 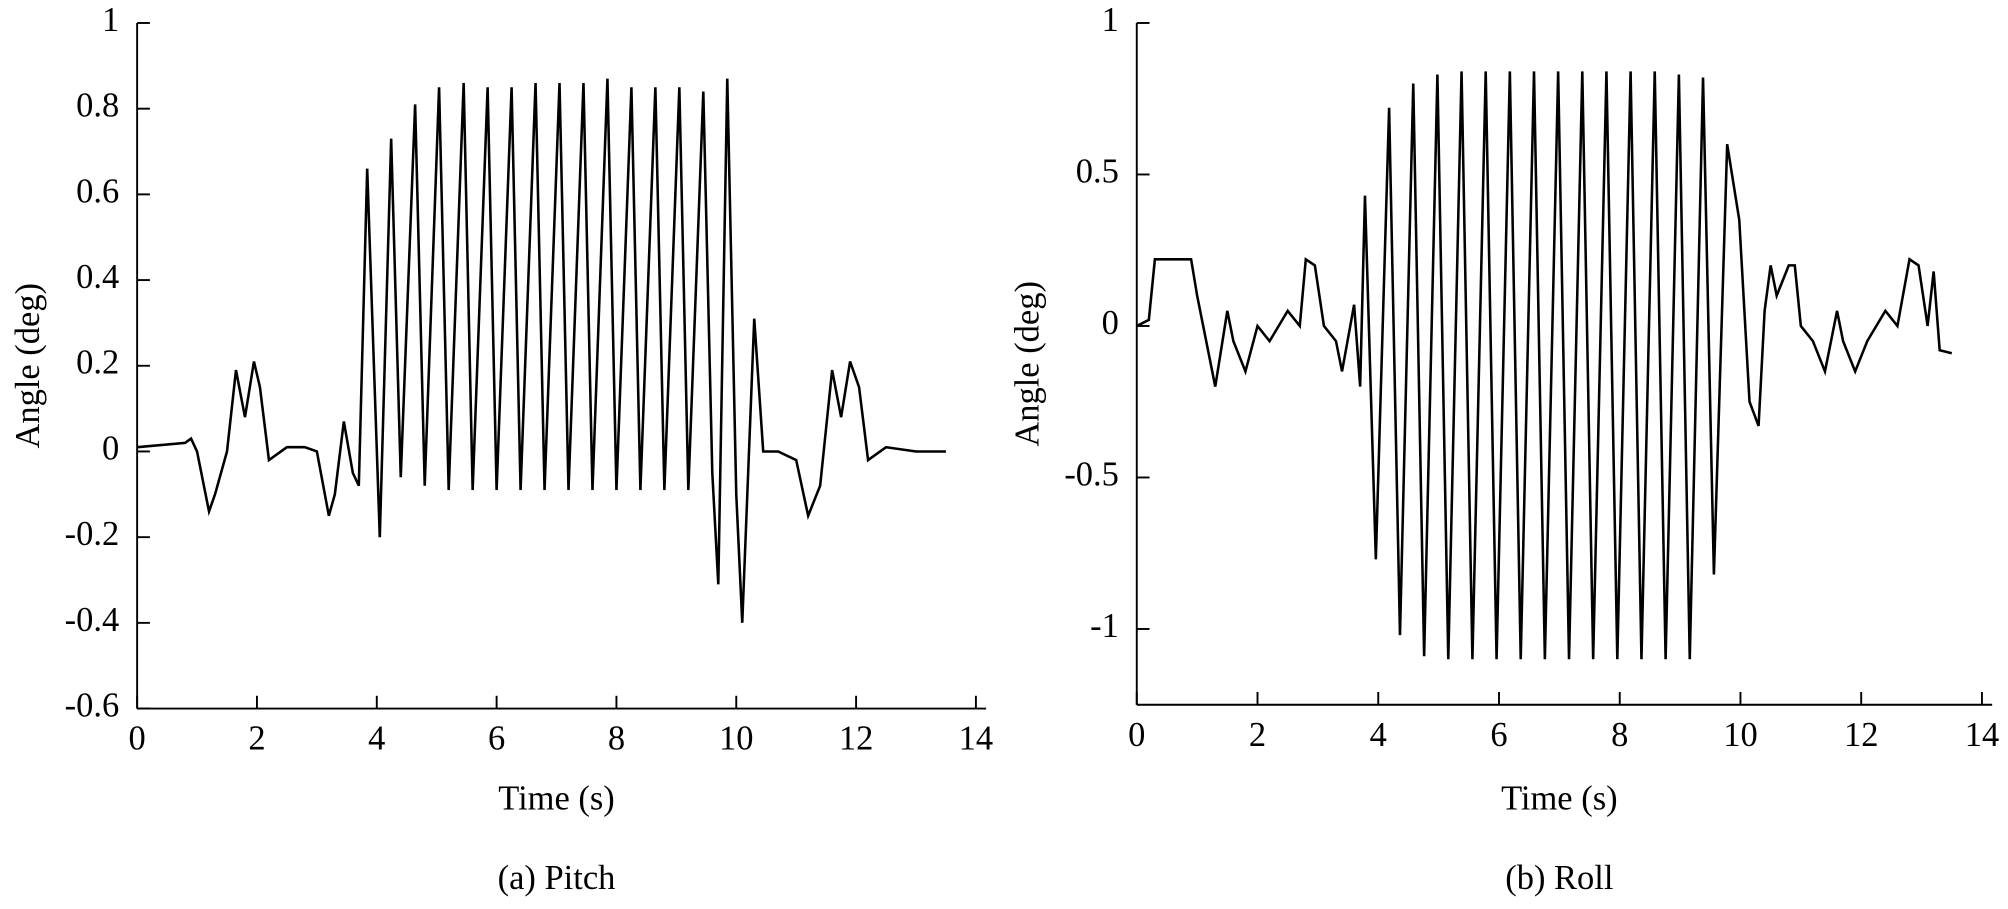 What do you see at coordinates (92, 705) in the screenshot?
I see `y-tick-label: -0.6` at bounding box center [92, 705].